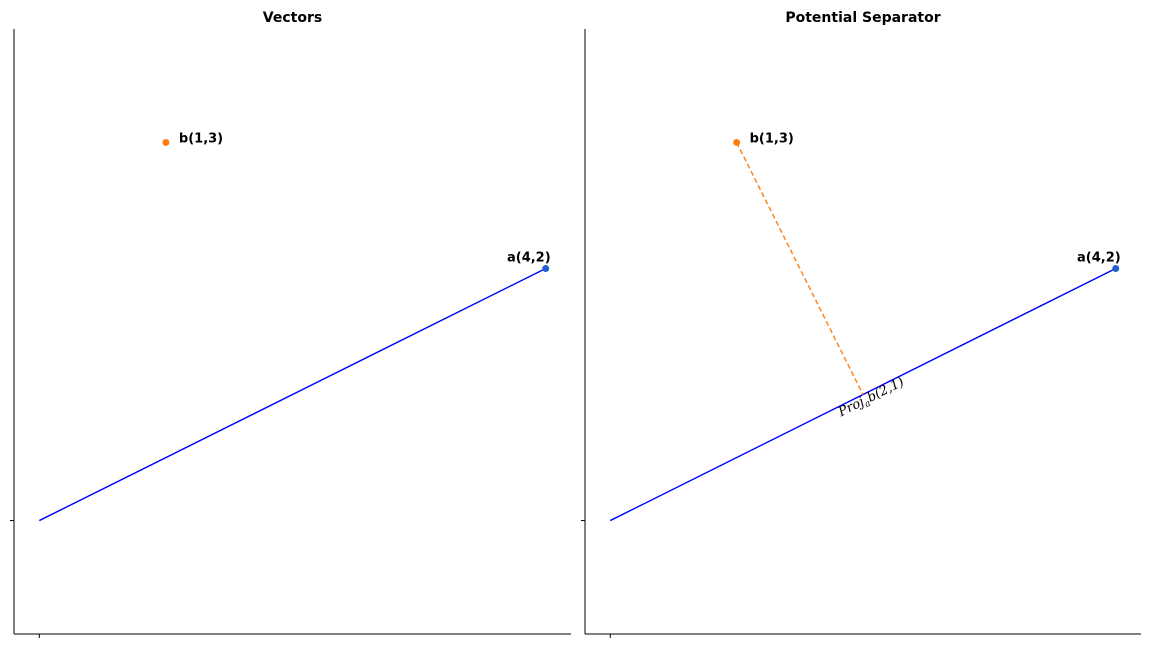 The width and height of the screenshot is (1152, 648). Describe the element at coordinates (862, 18) in the screenshot. I see `chart-title: Potential Separator` at that location.